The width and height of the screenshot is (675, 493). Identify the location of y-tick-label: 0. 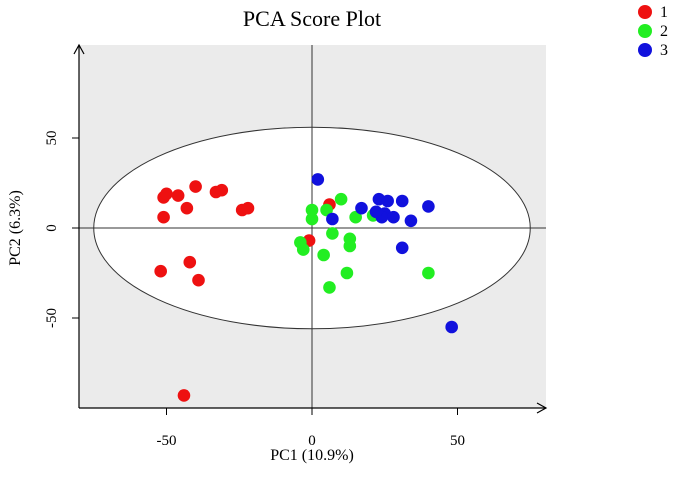
(52, 228).